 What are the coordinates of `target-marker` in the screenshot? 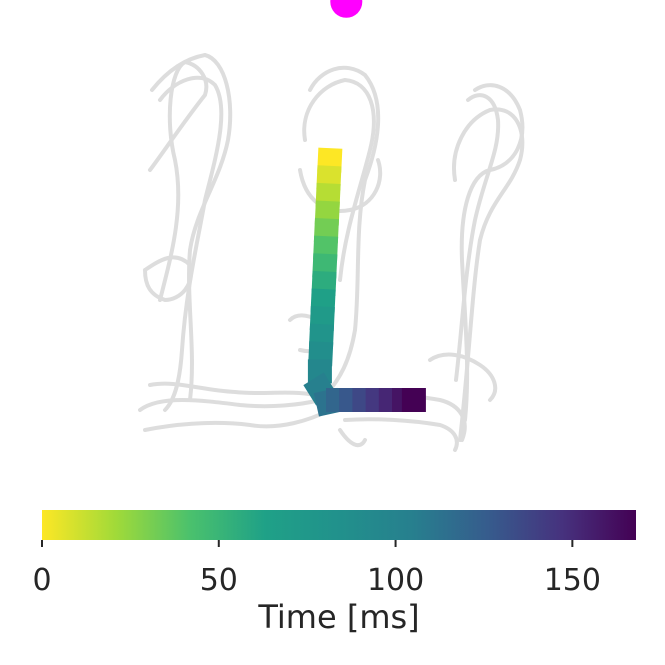 It's located at (346, 9).